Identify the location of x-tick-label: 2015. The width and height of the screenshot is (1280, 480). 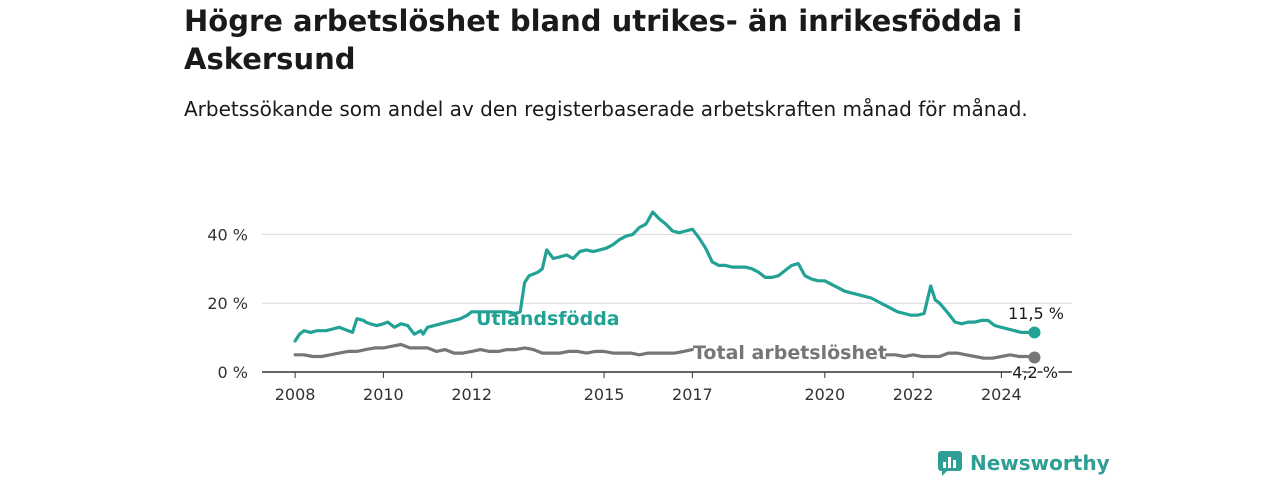
(604, 394).